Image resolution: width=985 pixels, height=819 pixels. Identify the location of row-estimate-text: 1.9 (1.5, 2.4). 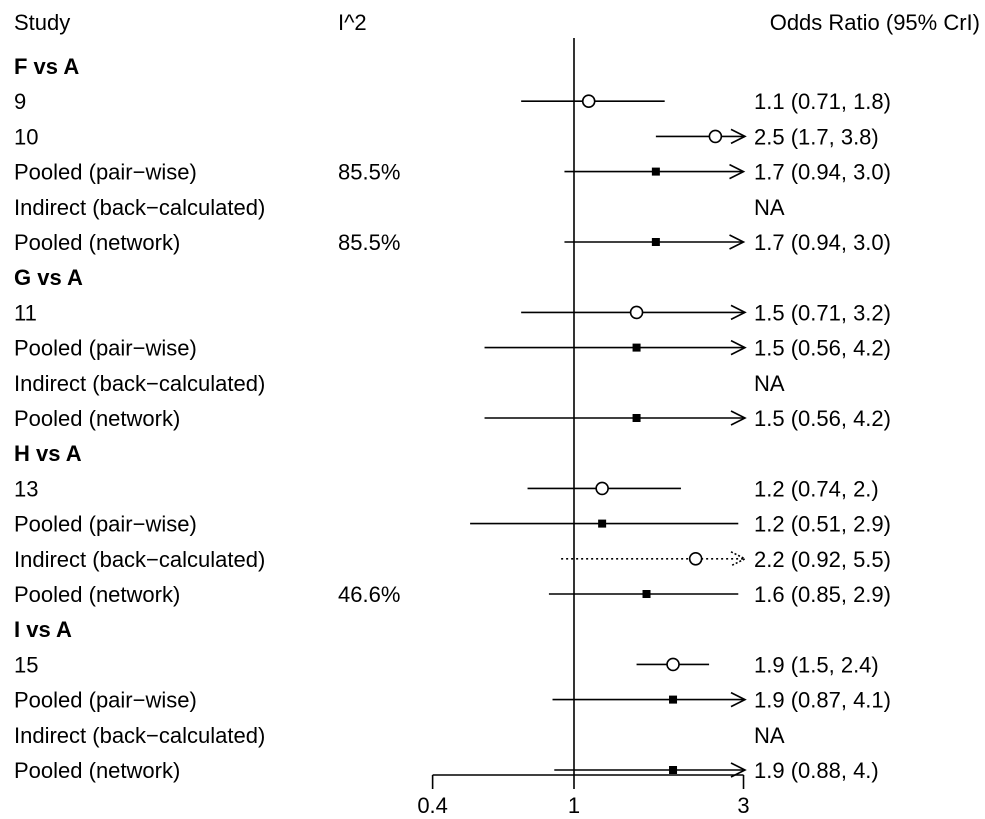
(816, 664).